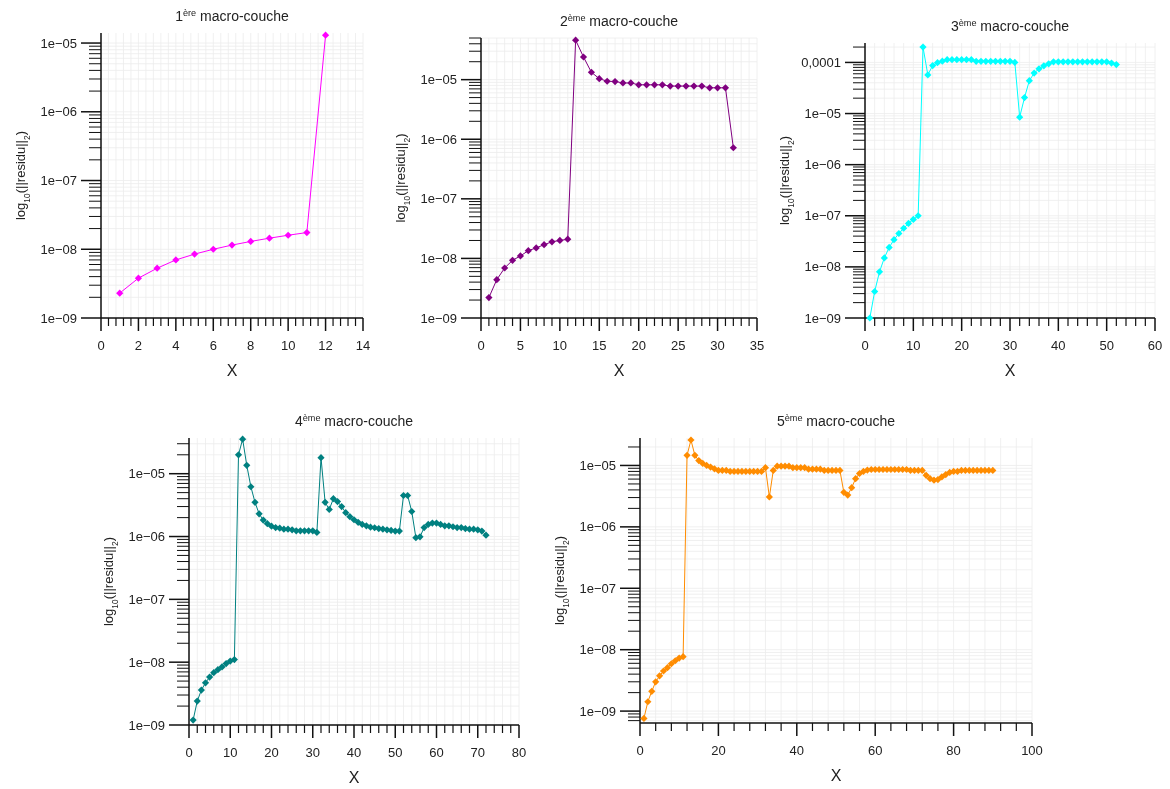 Image resolution: width=1170 pixels, height=789 pixels. I want to click on x-tick-label: 2, so click(138, 345).